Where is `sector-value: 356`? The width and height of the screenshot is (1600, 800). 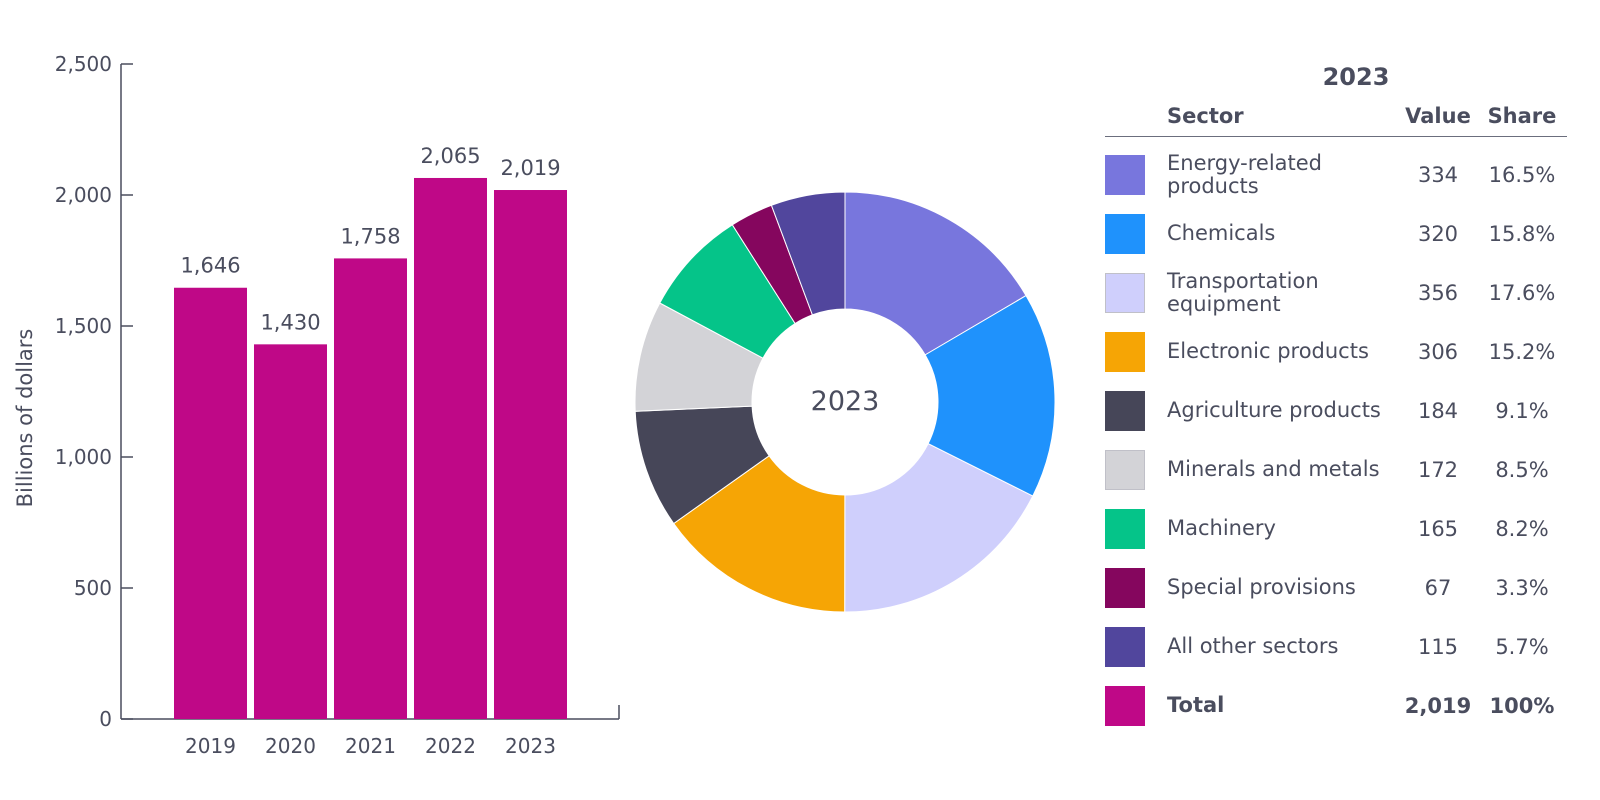
sector-value: 356 is located at coordinates (1438, 292).